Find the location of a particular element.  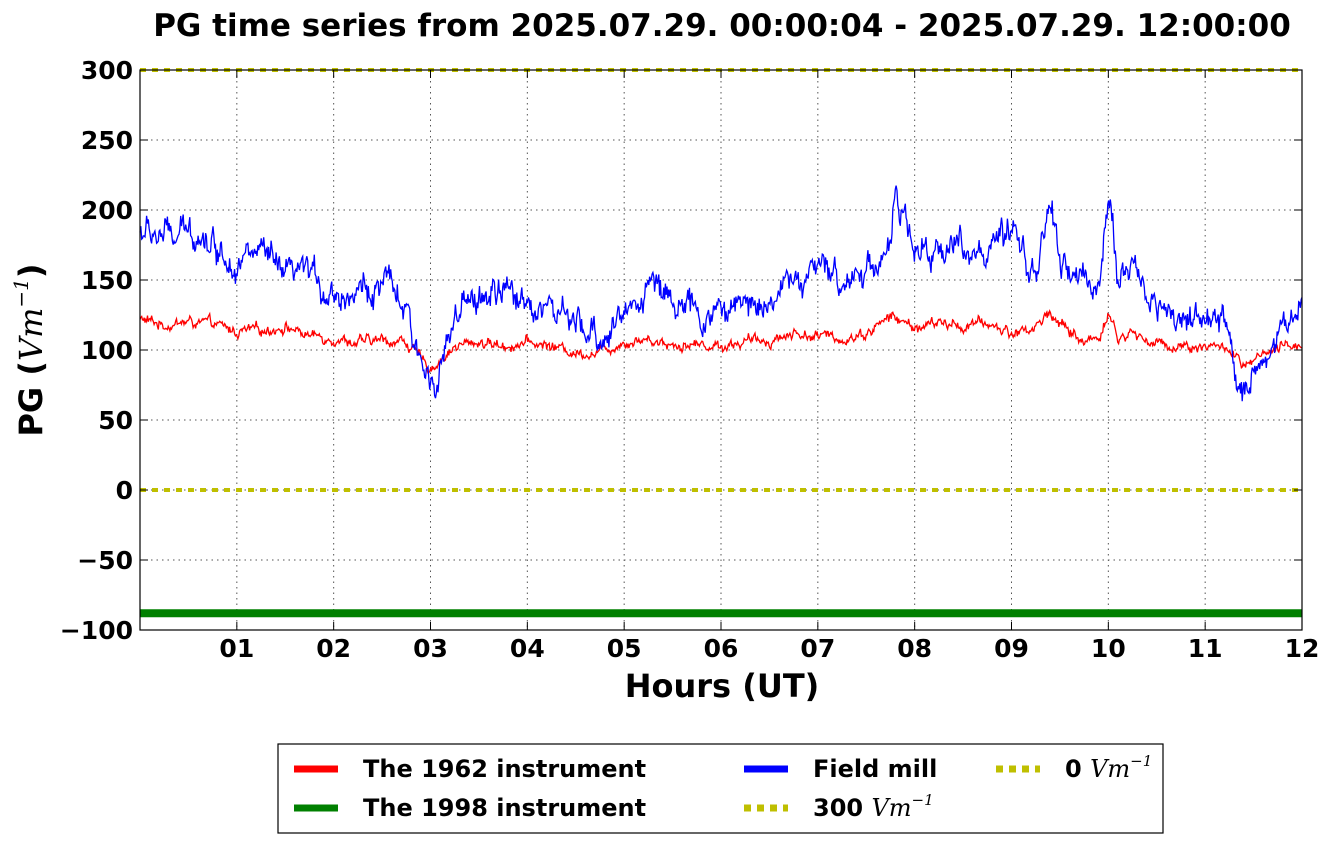

x-tick-label: 07 is located at coordinates (817, 648).